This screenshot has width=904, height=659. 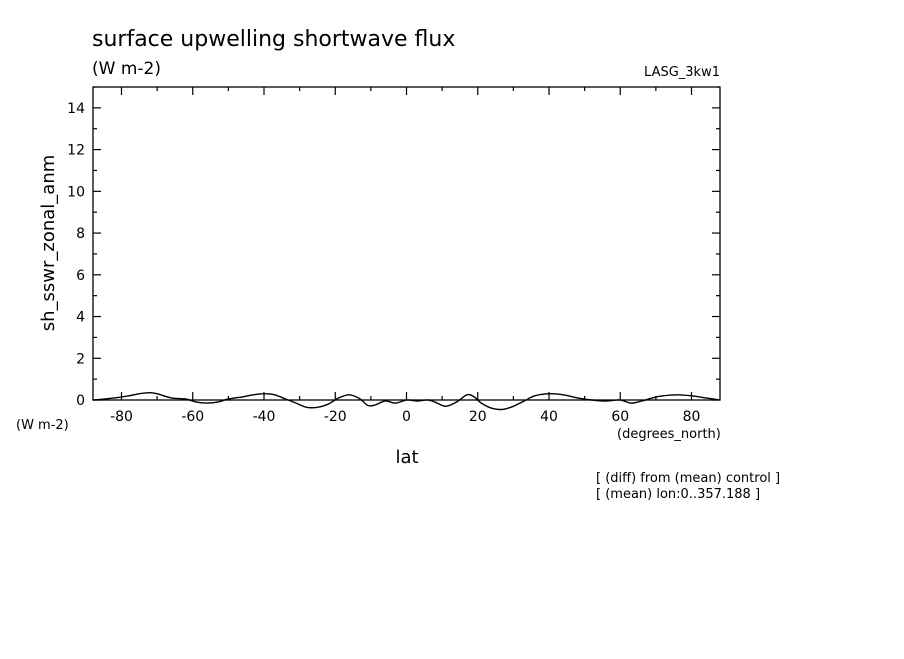 I want to click on chart-subtitle: (W m-2), so click(x=126, y=69).